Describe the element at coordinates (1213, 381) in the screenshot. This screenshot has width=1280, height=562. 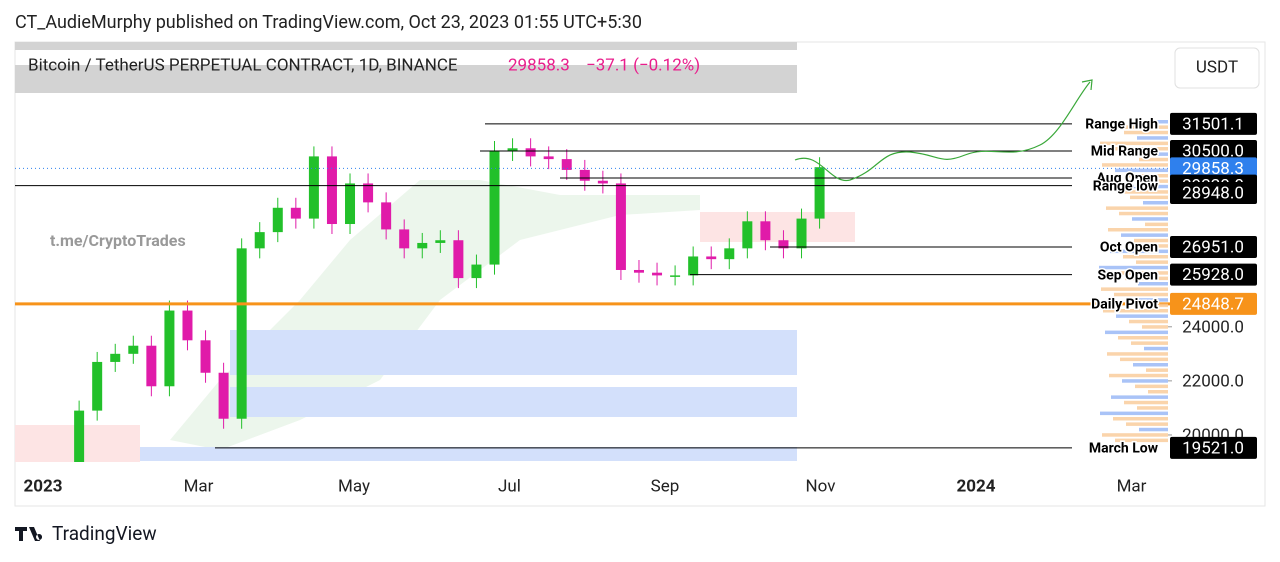
I see `price-label: 22000.0` at that location.